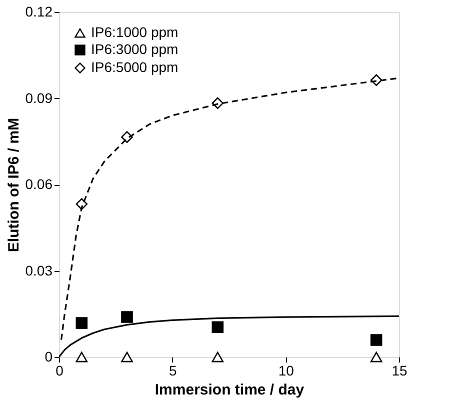 This screenshot has width=454, height=418. What do you see at coordinates (134, 49) in the screenshot?
I see `legend-label: IP6:3000 ppm` at bounding box center [134, 49].